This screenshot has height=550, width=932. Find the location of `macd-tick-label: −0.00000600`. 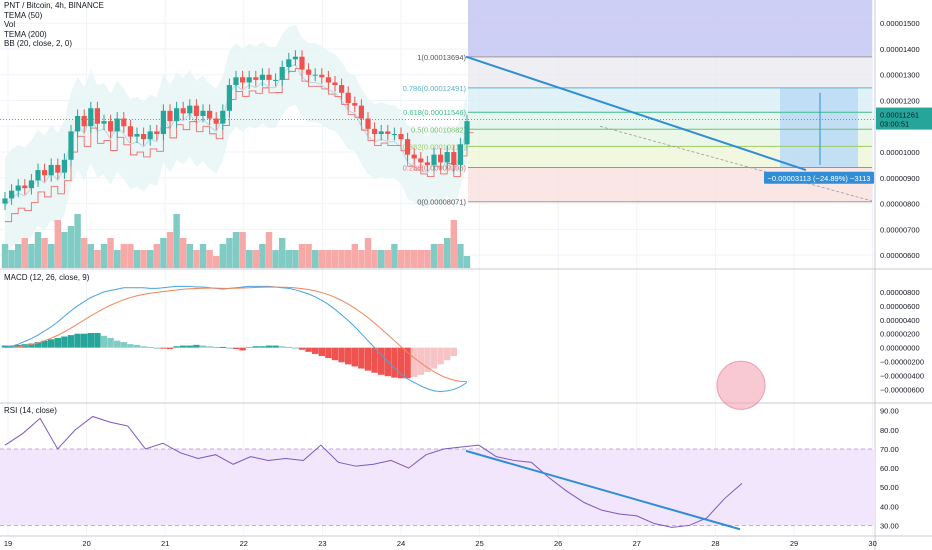

macd-tick-label: −0.00000600 is located at coordinates (902, 389).